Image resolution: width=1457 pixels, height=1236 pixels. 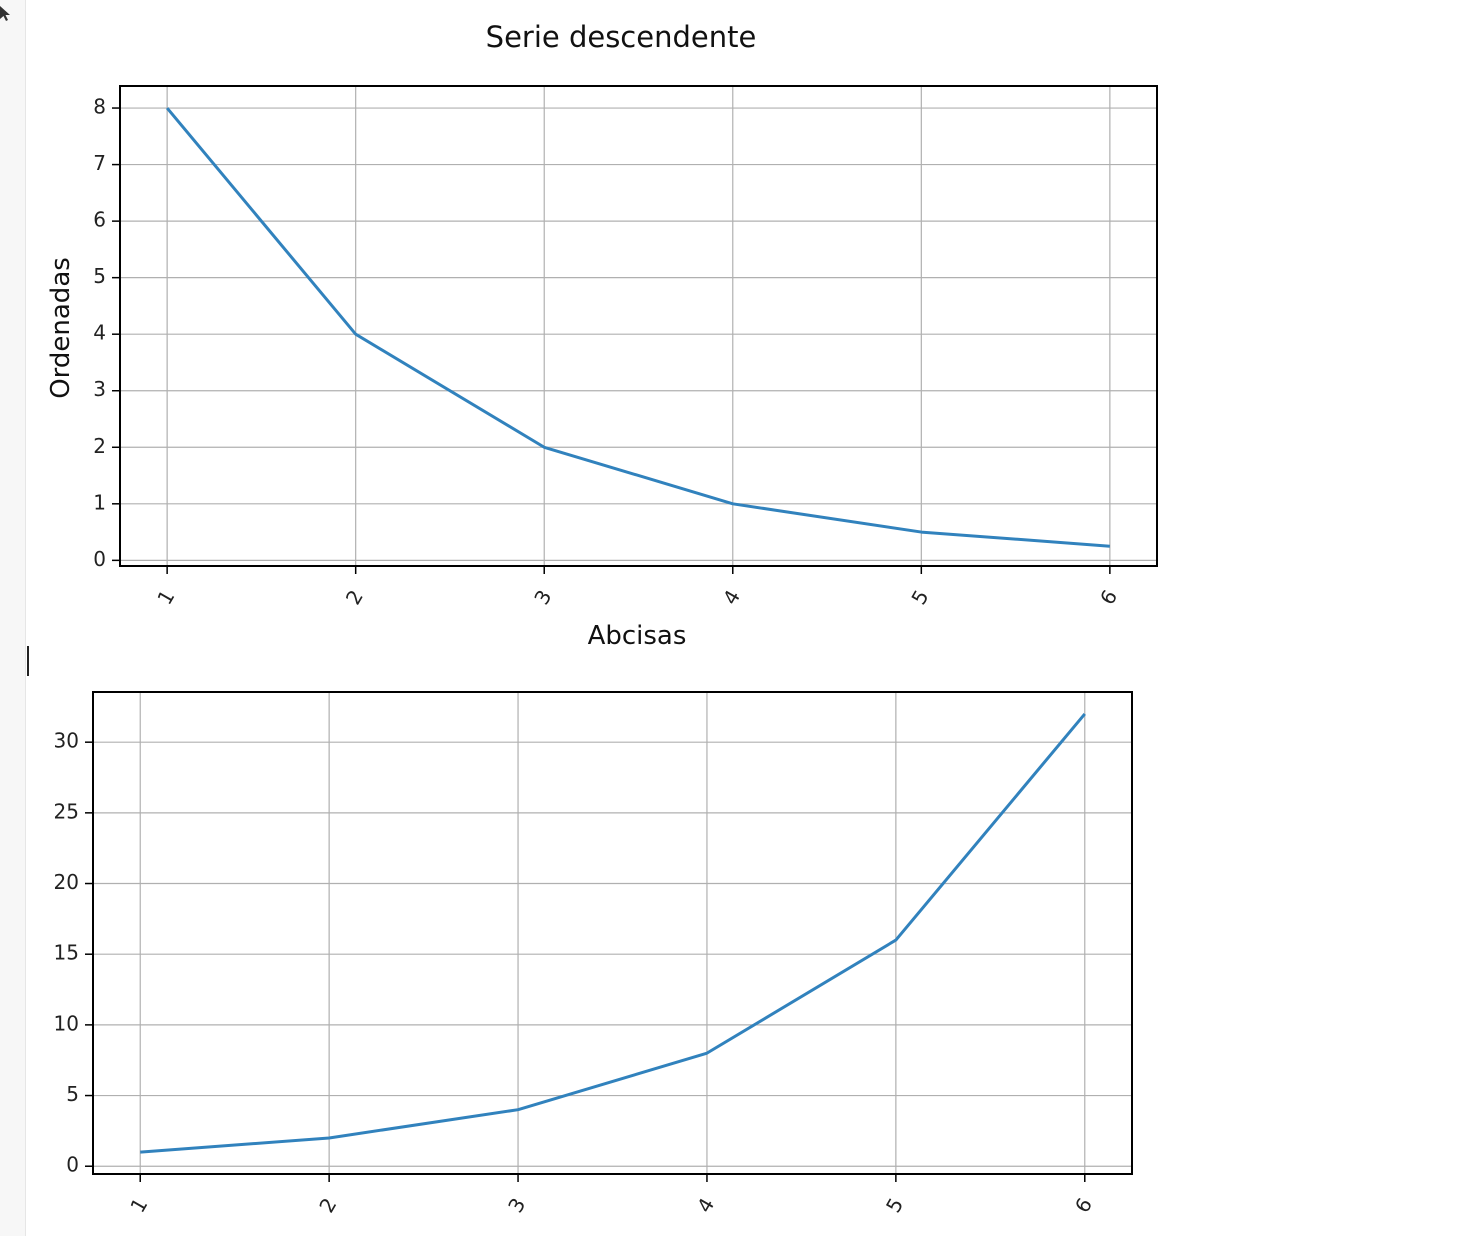 What do you see at coordinates (13, 618) in the screenshot?
I see `notebook-gutter` at bounding box center [13, 618].